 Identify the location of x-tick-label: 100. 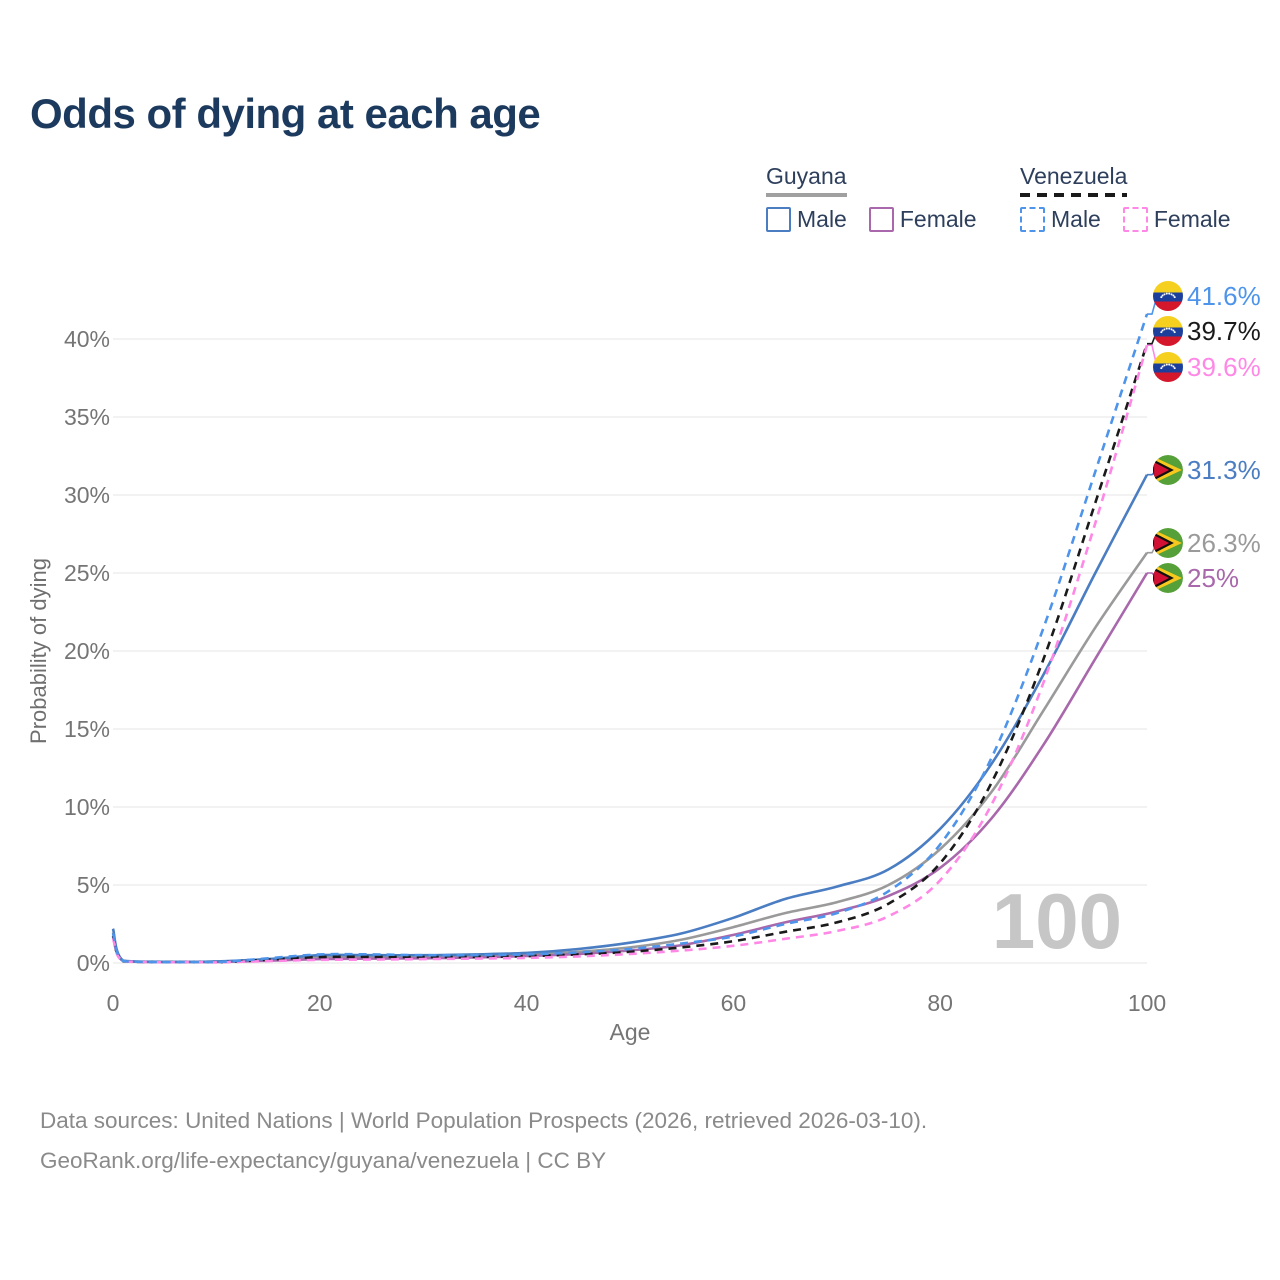
(1147, 1003).